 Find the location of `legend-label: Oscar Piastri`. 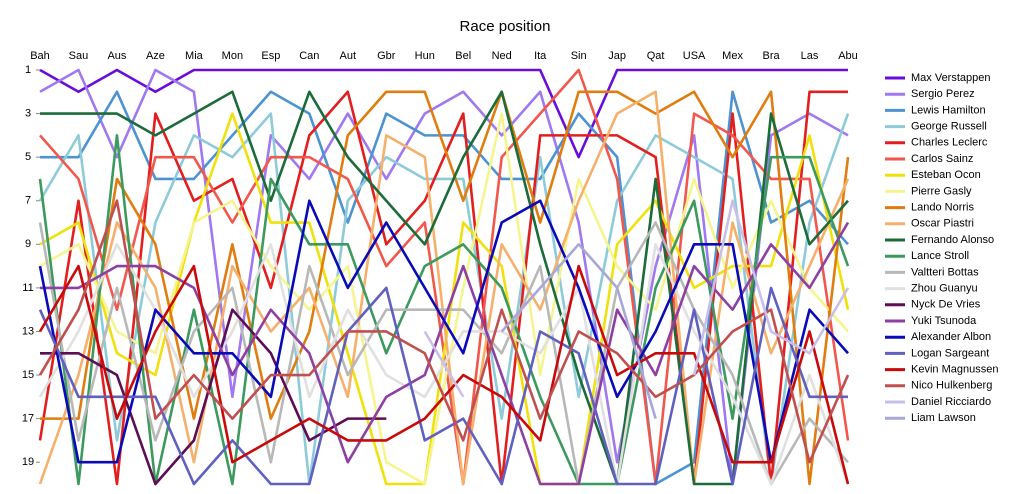

legend-label: Oscar Piastri is located at coordinates (942, 224).